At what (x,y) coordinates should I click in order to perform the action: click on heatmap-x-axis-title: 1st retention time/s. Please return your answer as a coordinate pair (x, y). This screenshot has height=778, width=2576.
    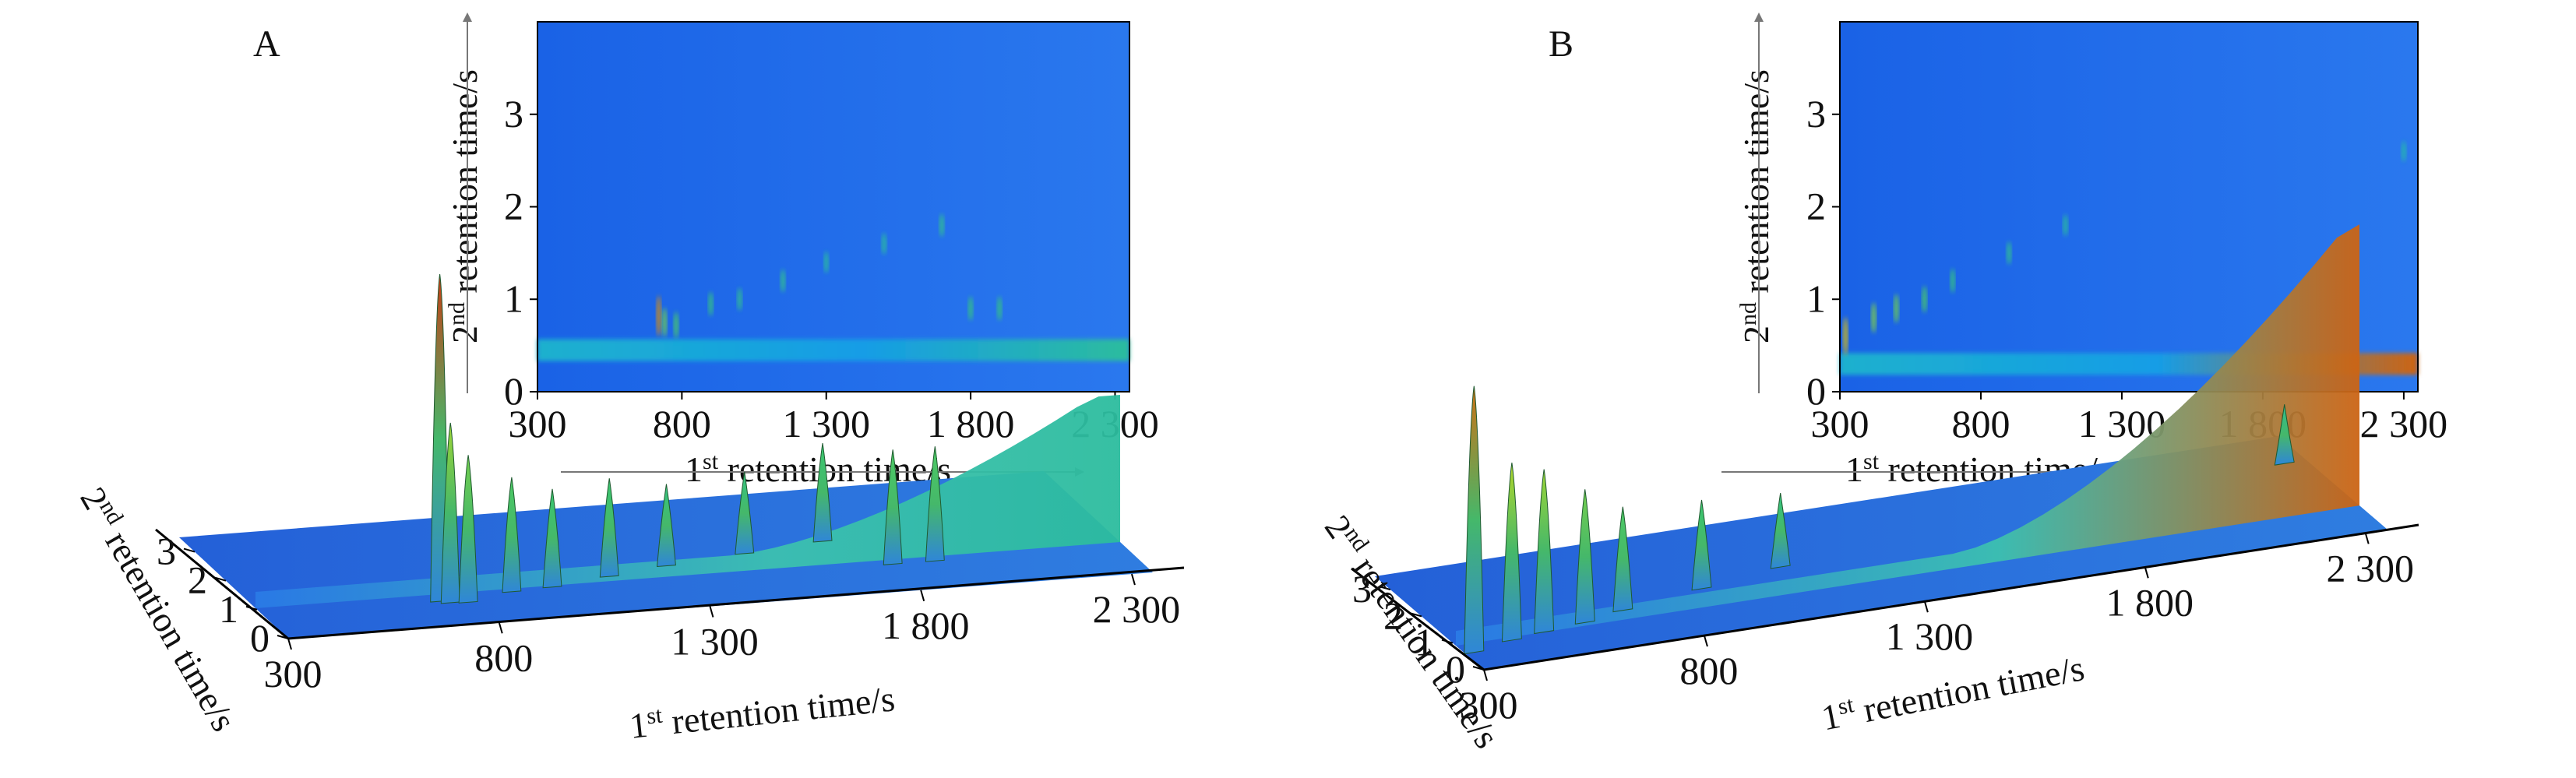
    Looking at the image, I should click on (818, 469).